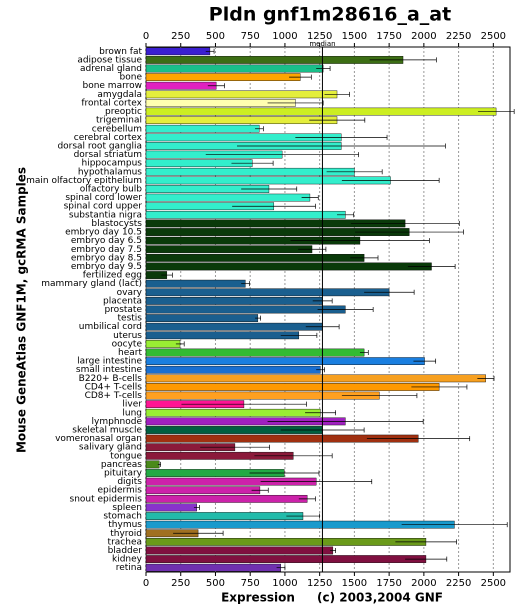  Describe the element at coordinates (125, 542) in the screenshot. I see `y-tick-label: trachea` at that location.